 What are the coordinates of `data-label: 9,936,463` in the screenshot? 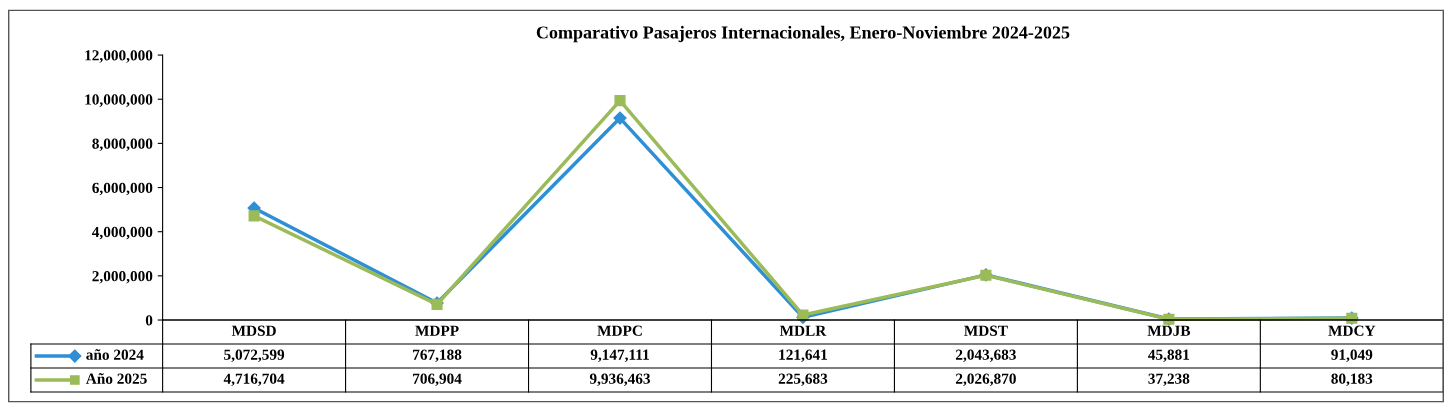 It's located at (620, 380).